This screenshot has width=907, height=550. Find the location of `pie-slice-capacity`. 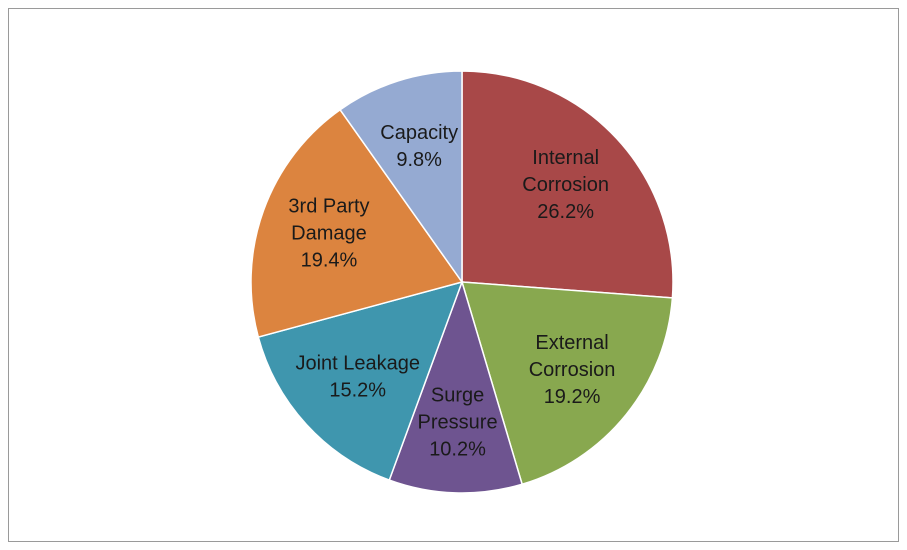

pie-slice-capacity is located at coordinates (401, 177).